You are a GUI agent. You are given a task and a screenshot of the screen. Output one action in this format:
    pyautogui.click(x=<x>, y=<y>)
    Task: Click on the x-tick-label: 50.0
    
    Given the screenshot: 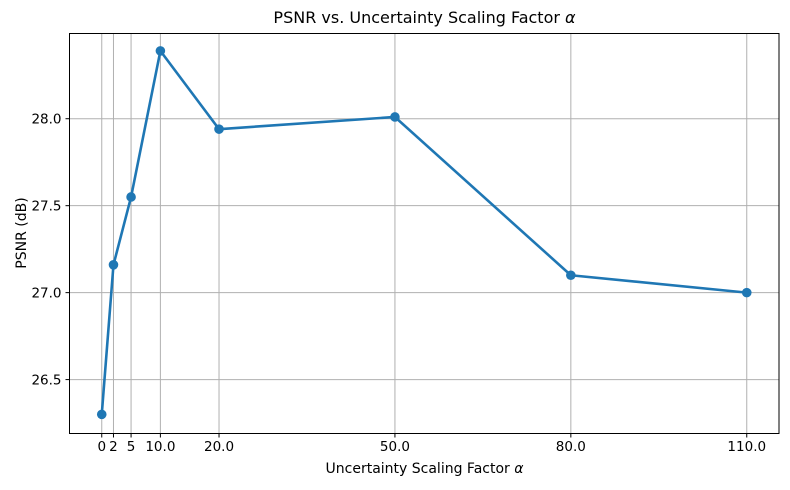 What is the action you would take?
    pyautogui.click(x=395, y=447)
    